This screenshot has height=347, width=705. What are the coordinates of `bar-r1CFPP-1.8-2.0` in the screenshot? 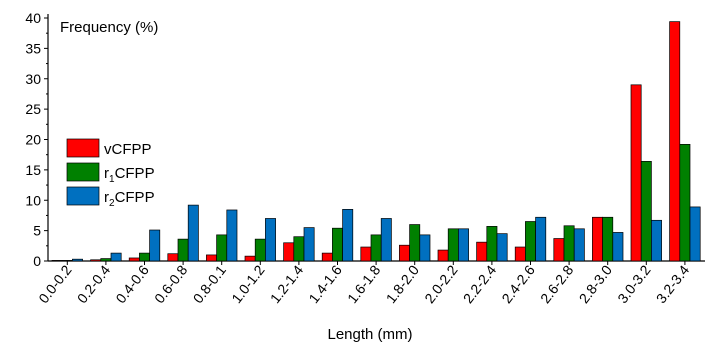 It's located at (415, 243).